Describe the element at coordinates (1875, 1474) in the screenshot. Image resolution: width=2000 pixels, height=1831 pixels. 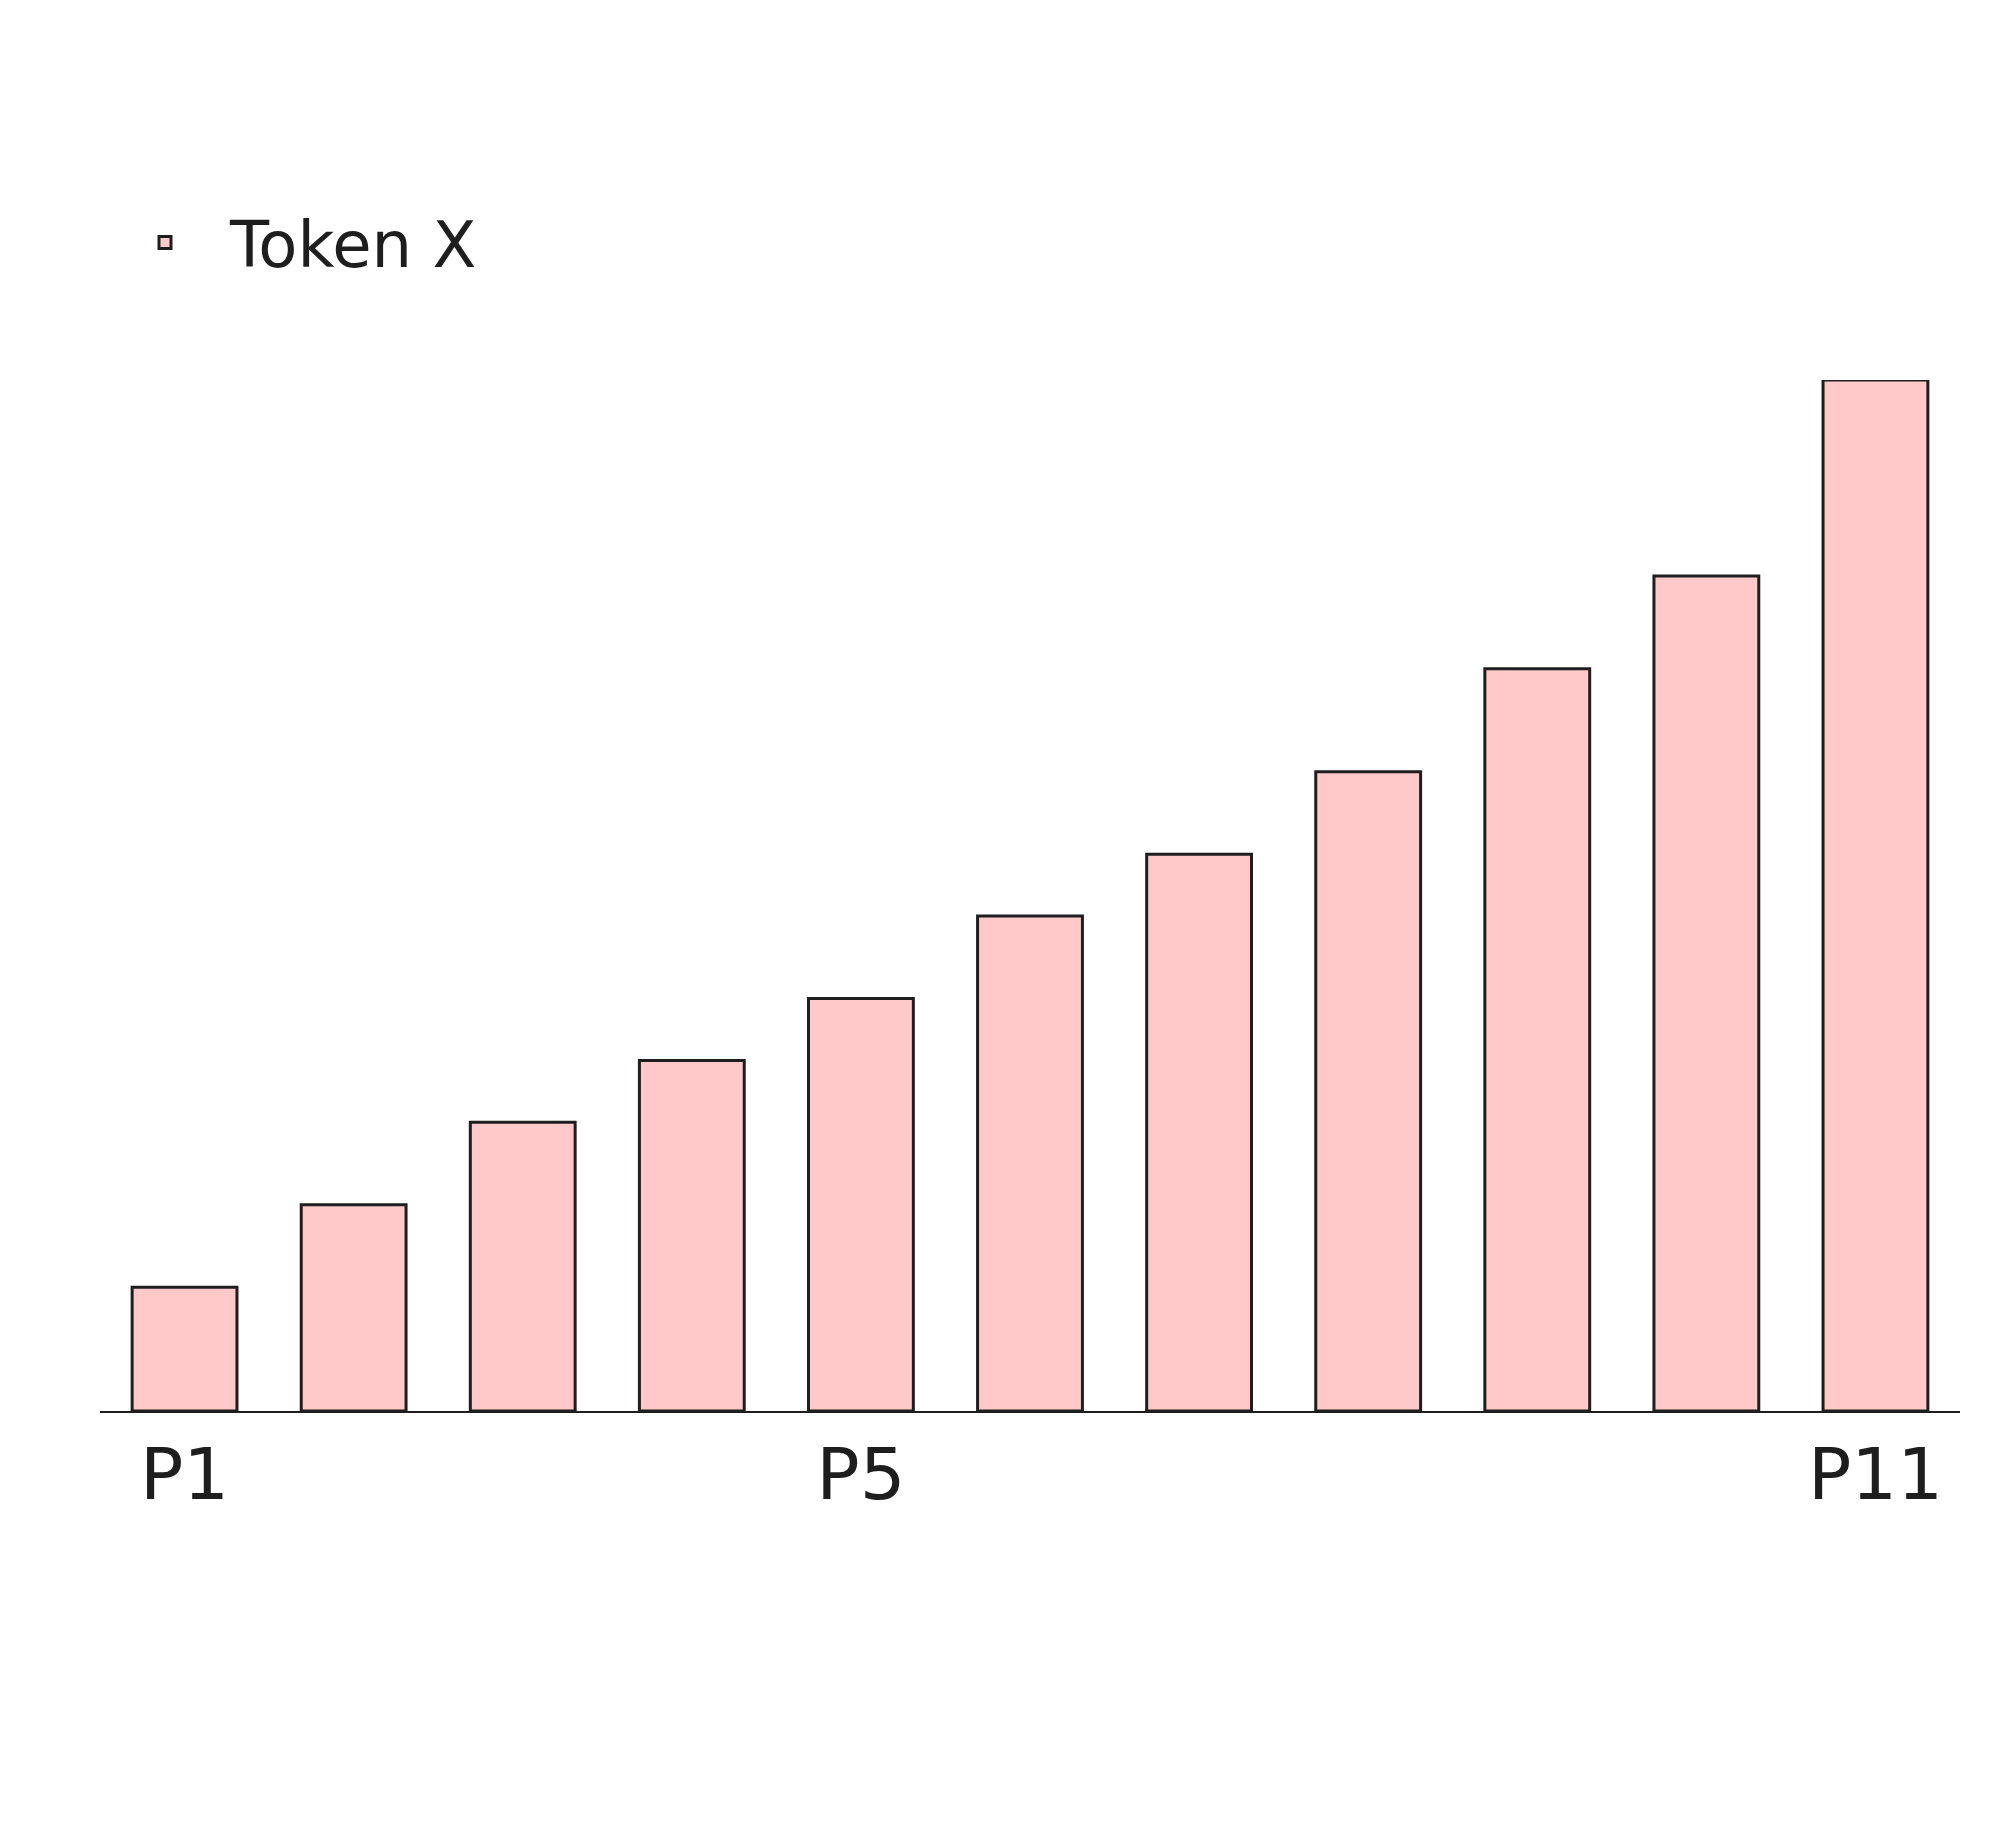
I see `x-tick-label: P11` at that location.